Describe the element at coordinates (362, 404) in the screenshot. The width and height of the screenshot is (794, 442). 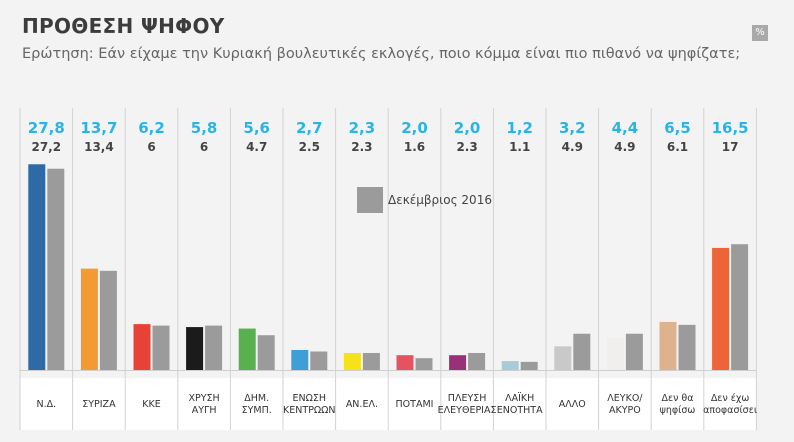
I see `category-label: ΑΝ.ΕΛ.` at that location.